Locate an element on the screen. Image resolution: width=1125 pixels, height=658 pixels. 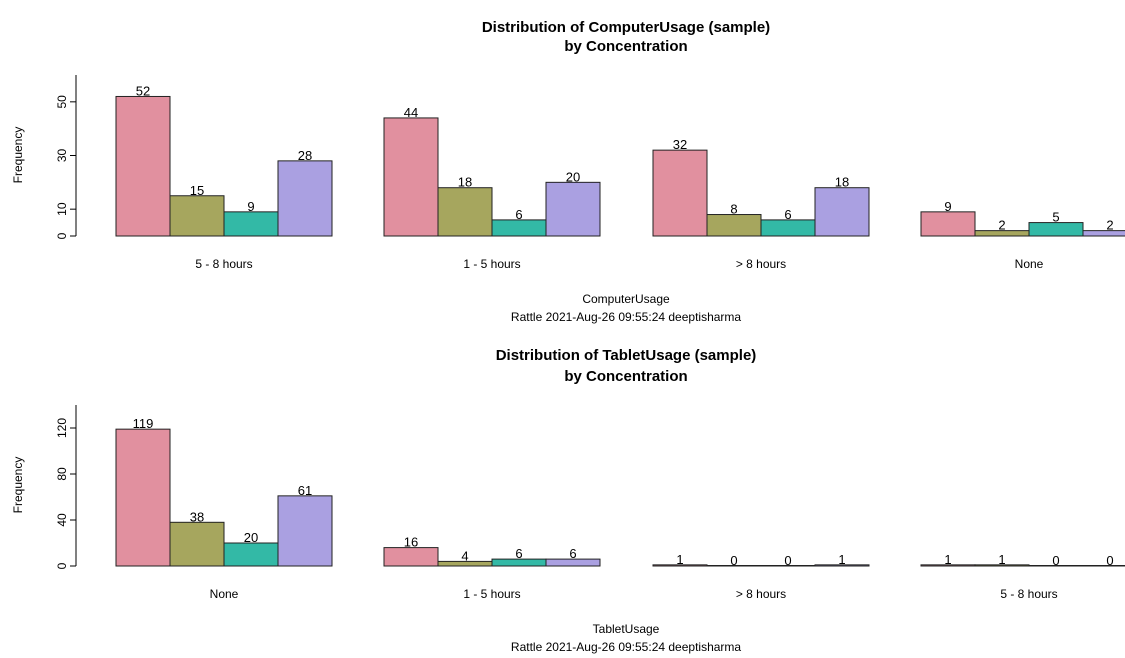
data-label: 8 is located at coordinates (733, 209).